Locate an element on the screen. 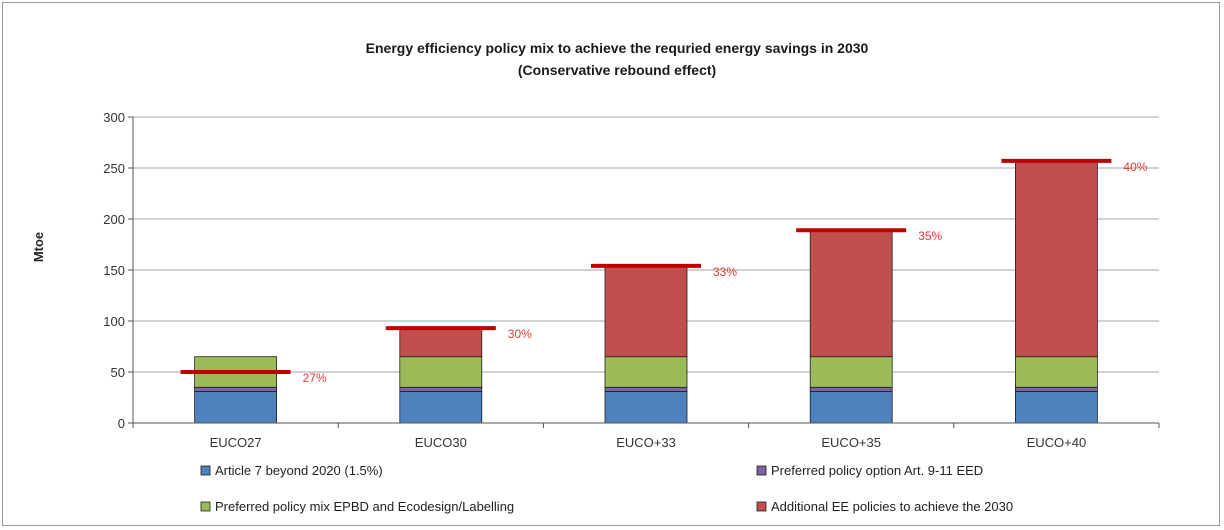 This screenshot has height=530, width=1224. y-tick-label: 100 is located at coordinates (114, 321).